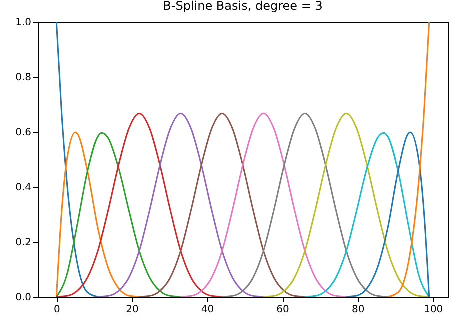 The image size is (474, 325). I want to click on y-tick-label: 0.2, so click(24, 243).